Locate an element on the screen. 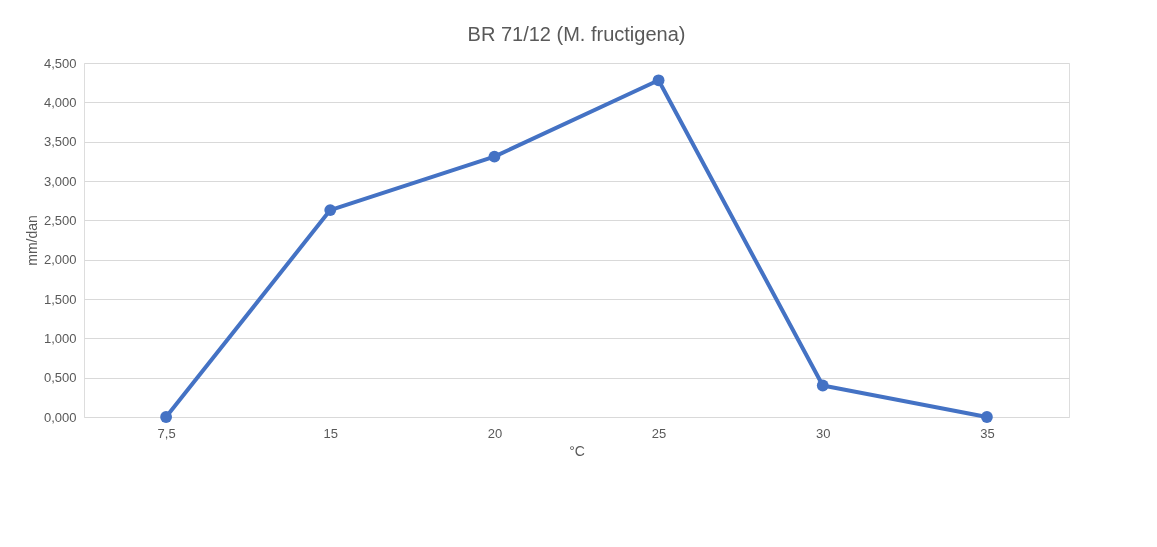  y-tick-label: 1,000 is located at coordinates (60, 338).